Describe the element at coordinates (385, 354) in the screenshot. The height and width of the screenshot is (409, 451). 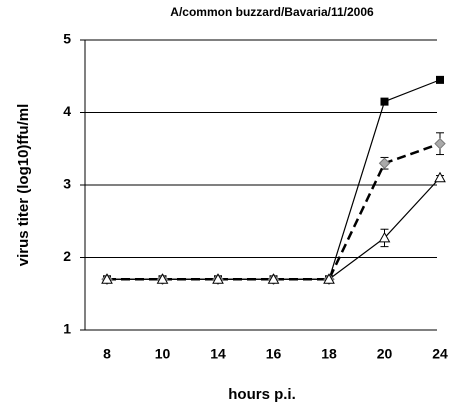
I see `x-tick-label: 20` at that location.